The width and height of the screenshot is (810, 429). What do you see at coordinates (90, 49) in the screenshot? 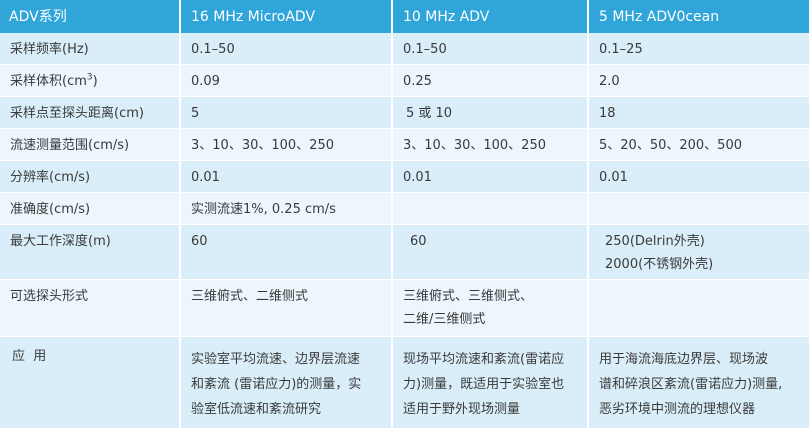
I see `row-label: 采样频率(Hz)` at bounding box center [90, 49].